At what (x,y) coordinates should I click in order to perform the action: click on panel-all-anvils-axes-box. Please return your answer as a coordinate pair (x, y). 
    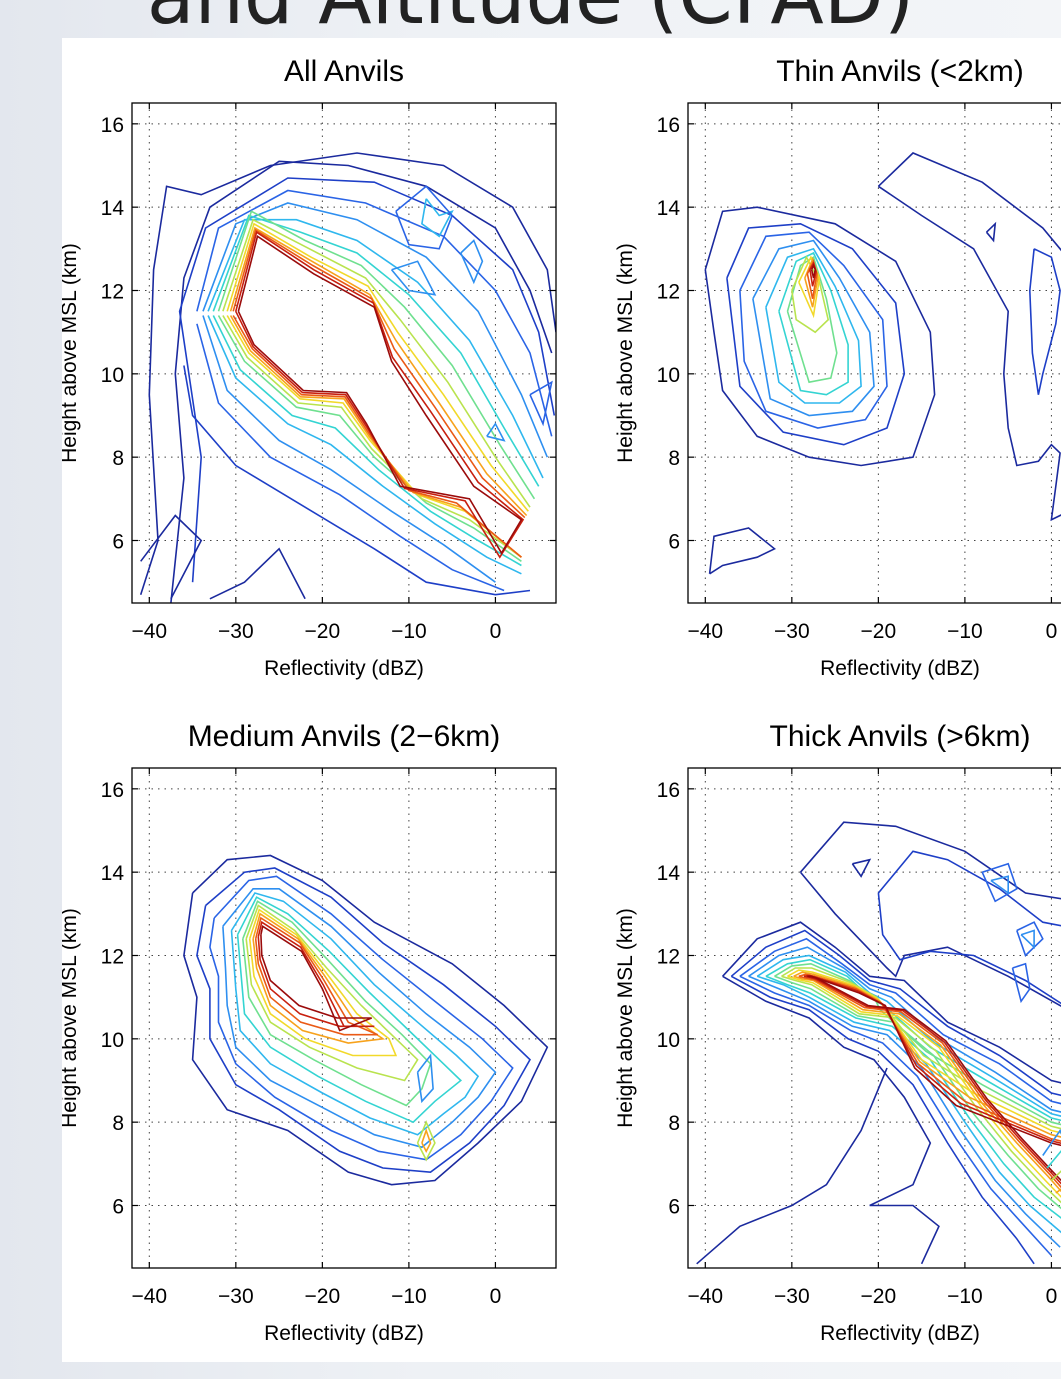
    Looking at the image, I should click on (344, 353).